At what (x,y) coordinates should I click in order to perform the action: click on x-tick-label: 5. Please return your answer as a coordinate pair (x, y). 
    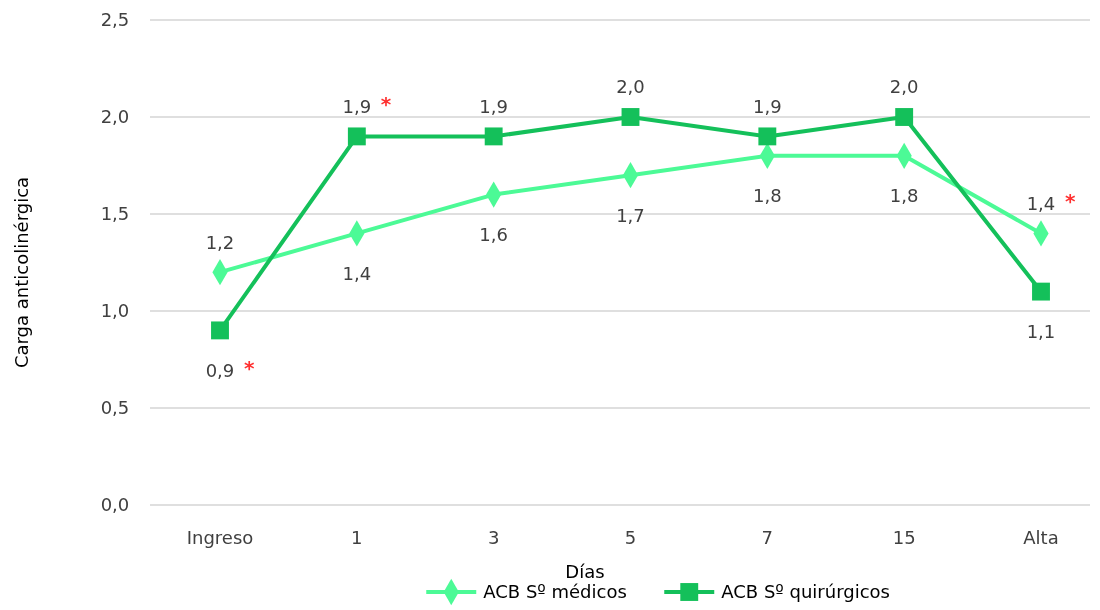
    Looking at the image, I should click on (630, 538).